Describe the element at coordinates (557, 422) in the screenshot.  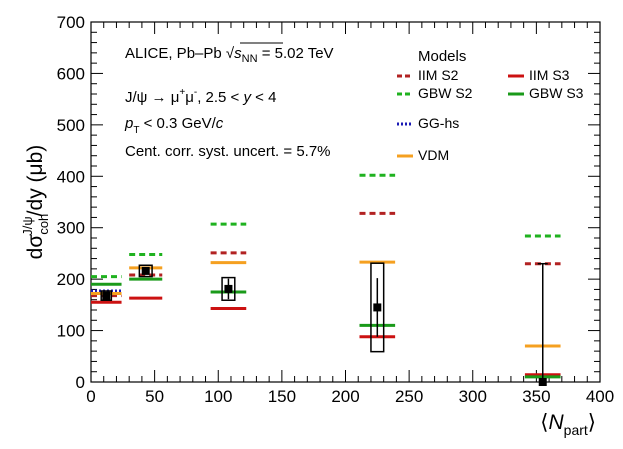
I see `x-label-base: N` at that location.